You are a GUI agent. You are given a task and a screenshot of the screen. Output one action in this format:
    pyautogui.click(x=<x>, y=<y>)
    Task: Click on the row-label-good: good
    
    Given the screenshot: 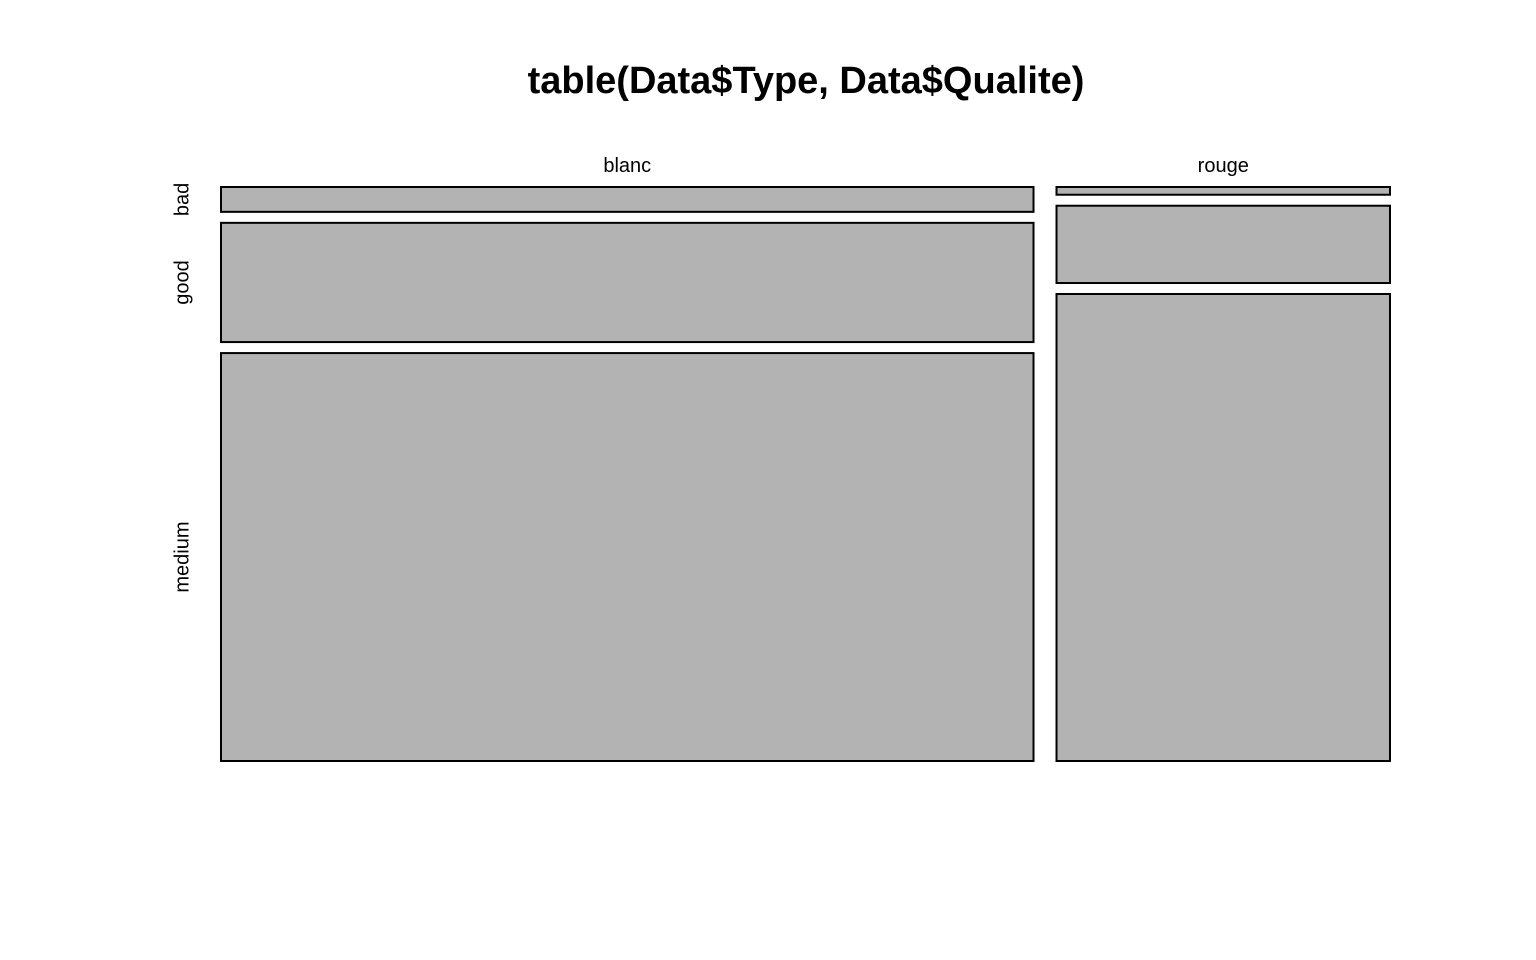 What is the action you would take?
    pyautogui.click(x=182, y=282)
    